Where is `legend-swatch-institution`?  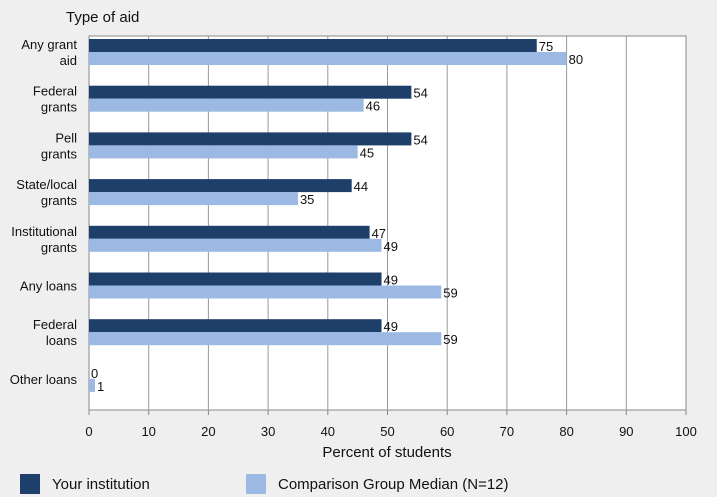 legend-swatch-institution is located at coordinates (30, 484).